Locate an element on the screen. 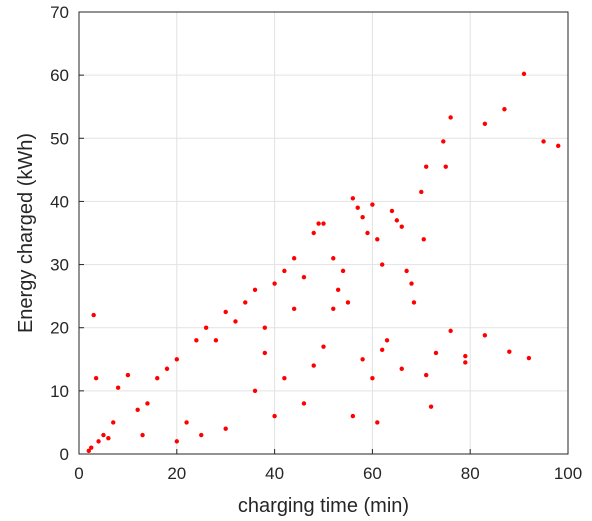 The width and height of the screenshot is (592, 521). y-axis-ticks: 0 10 20 30 40 50 60 70 is located at coordinates (67, 233).